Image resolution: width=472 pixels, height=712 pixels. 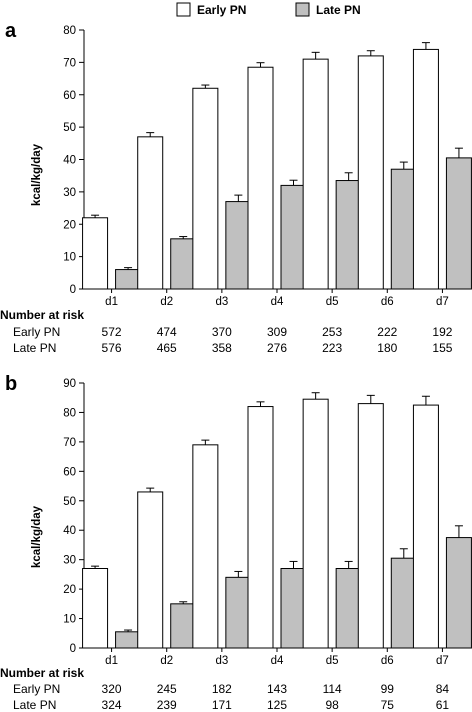 What do you see at coordinates (112, 705) in the screenshot?
I see `risk-value: 324` at bounding box center [112, 705].